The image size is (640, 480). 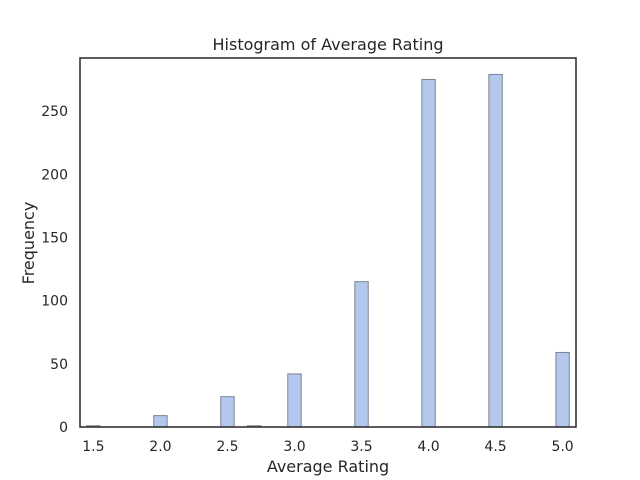 I want to click on x-tick-label: 4.0, so click(x=428, y=447).